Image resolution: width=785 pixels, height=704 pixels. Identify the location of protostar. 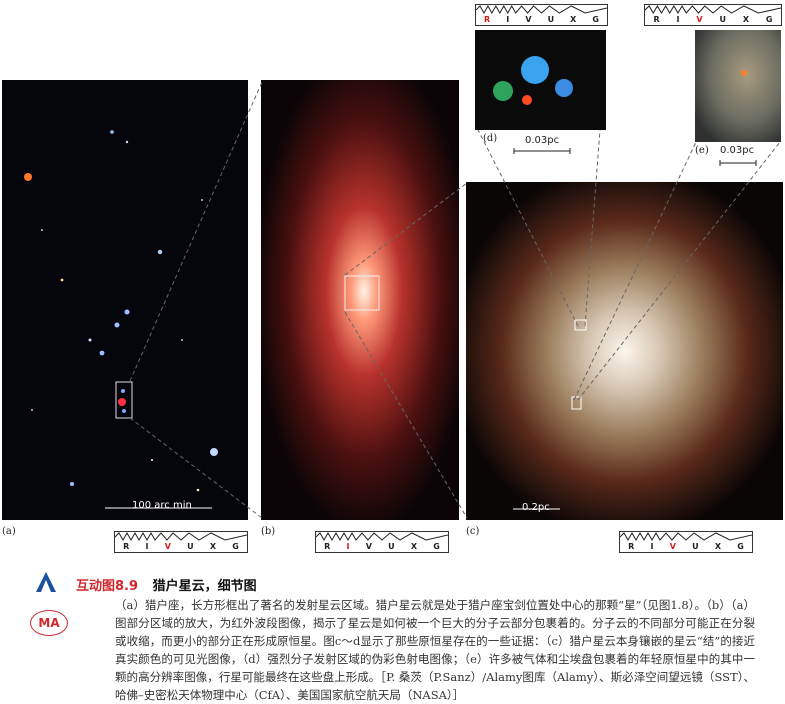
(744, 73).